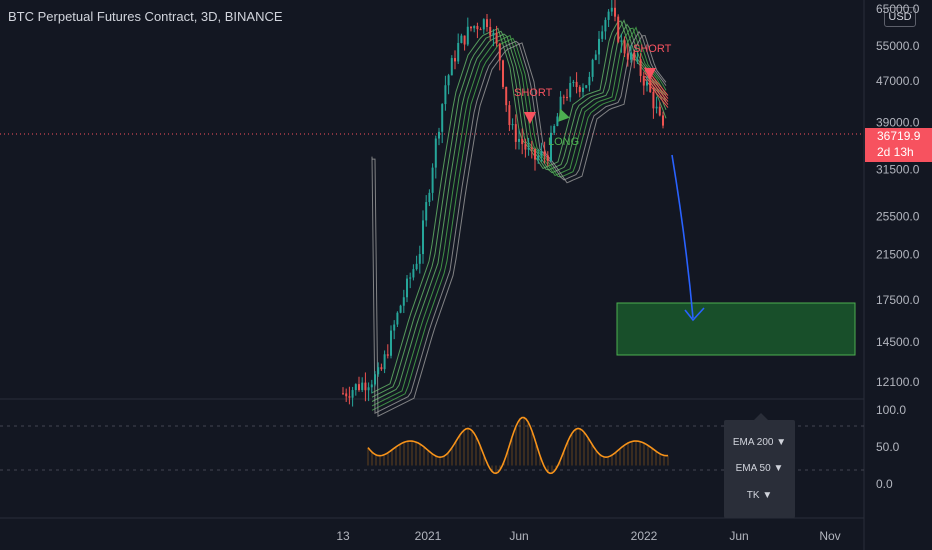 The height and width of the screenshot is (550, 932). I want to click on indicator-menu: EMA 200 ▼ EMA 50 ▼ TK ▼, so click(759, 465).